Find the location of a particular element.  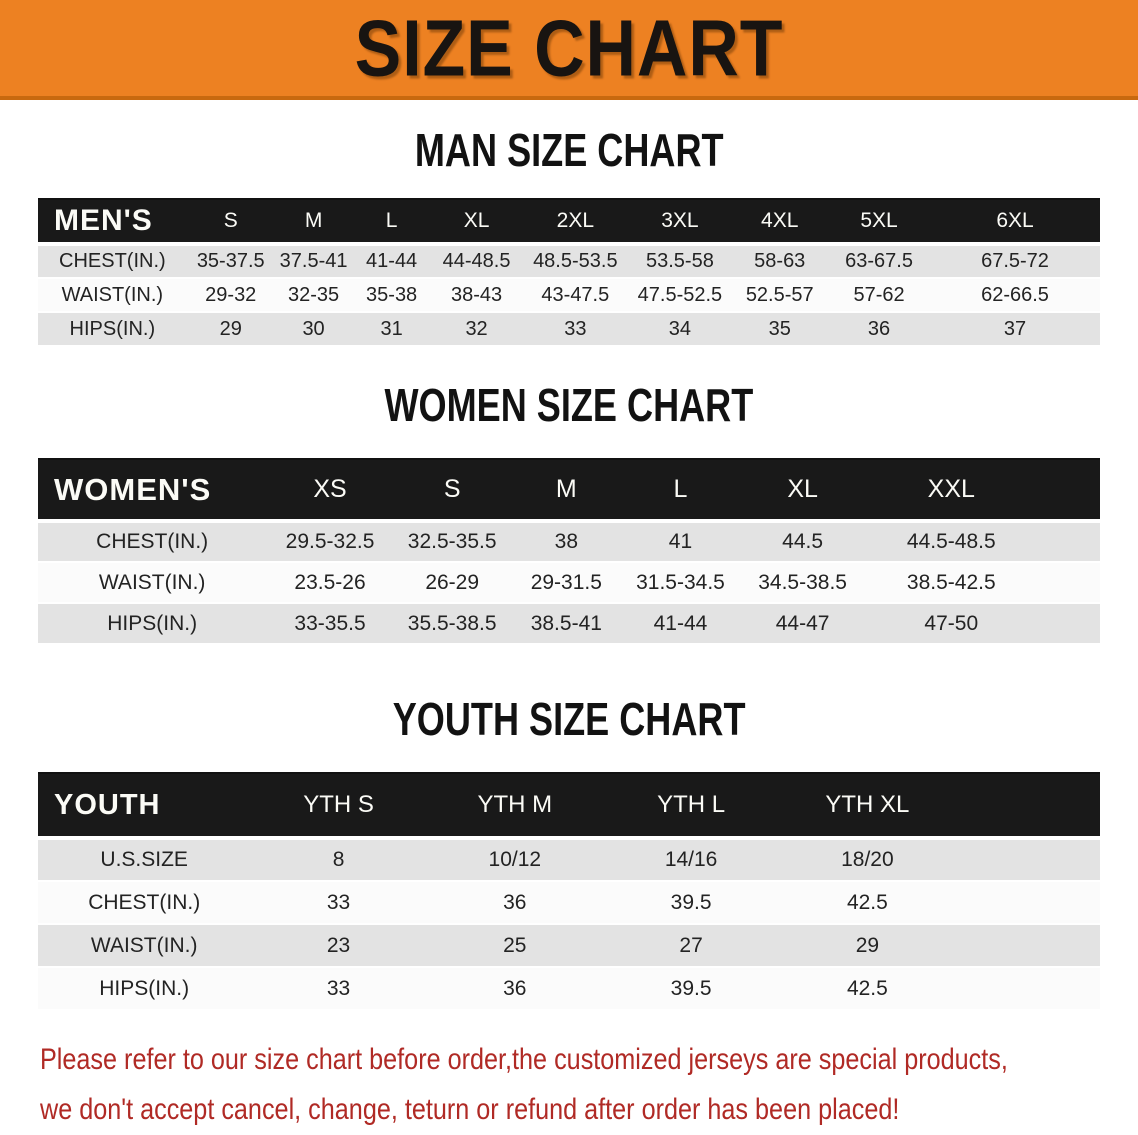

size-cell: 44.5 is located at coordinates (802, 541).